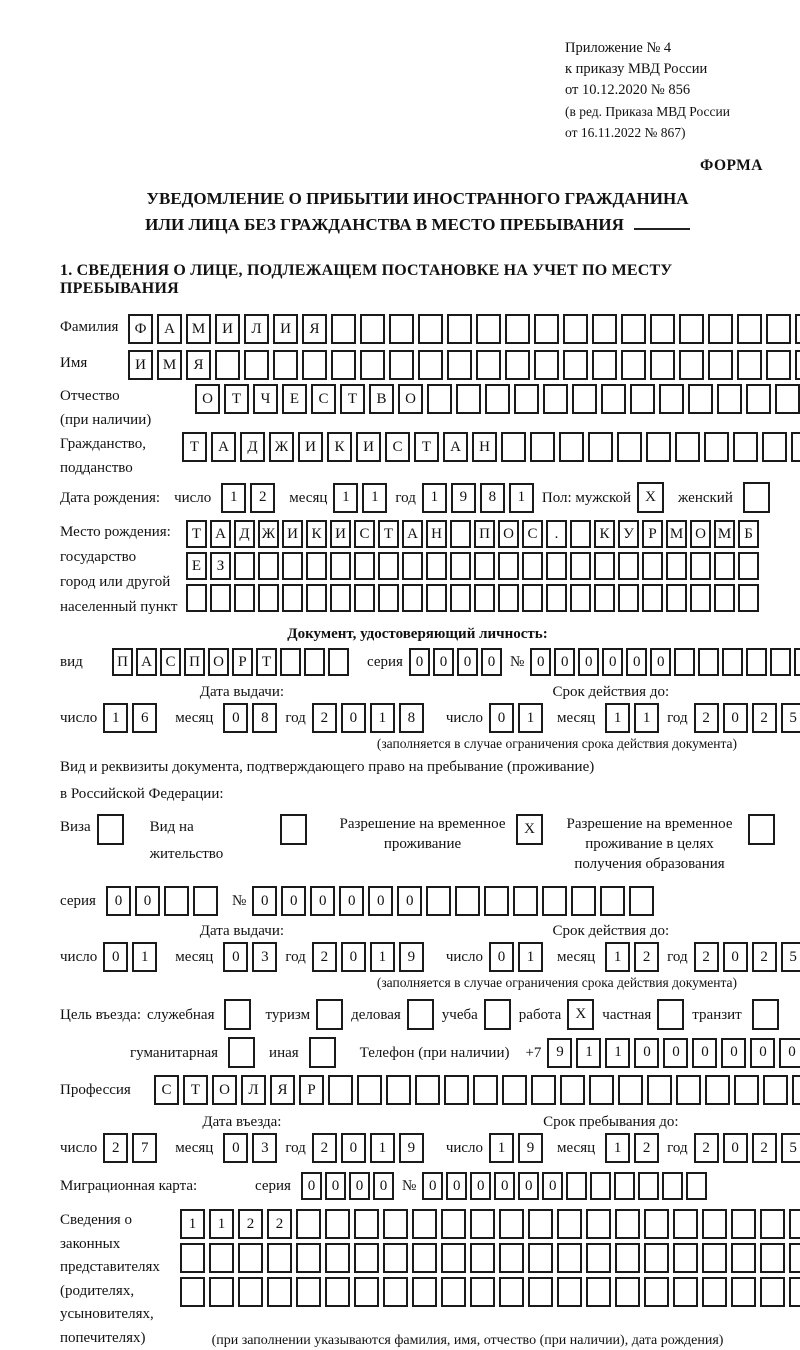 Image resolution: width=800 pixels, height=1350 pixels. Describe the element at coordinates (790, 957) in the screenshot. I see `form-cell: 5` at that location.